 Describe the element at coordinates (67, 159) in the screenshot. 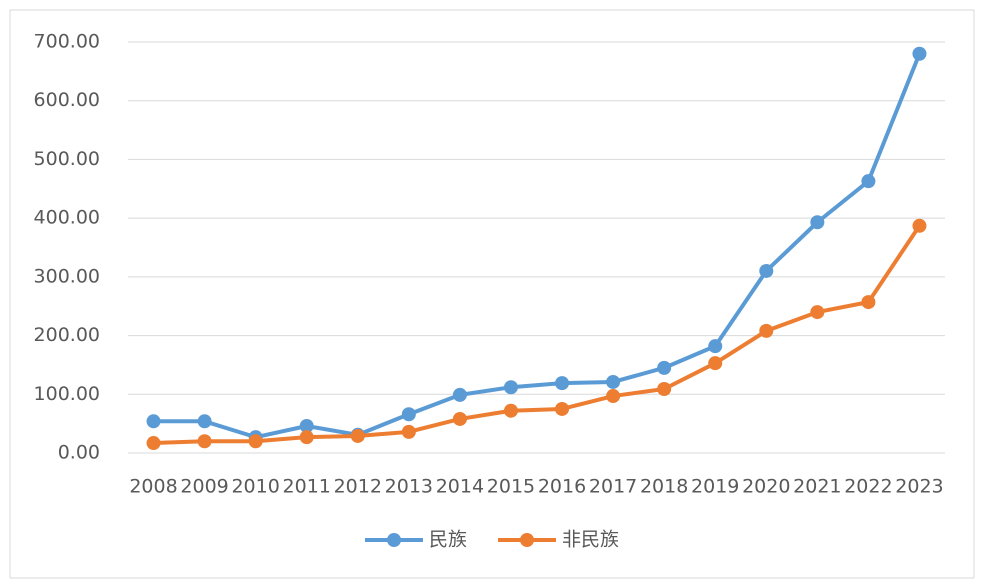

I see `y-tick-label: 500.00` at that location.